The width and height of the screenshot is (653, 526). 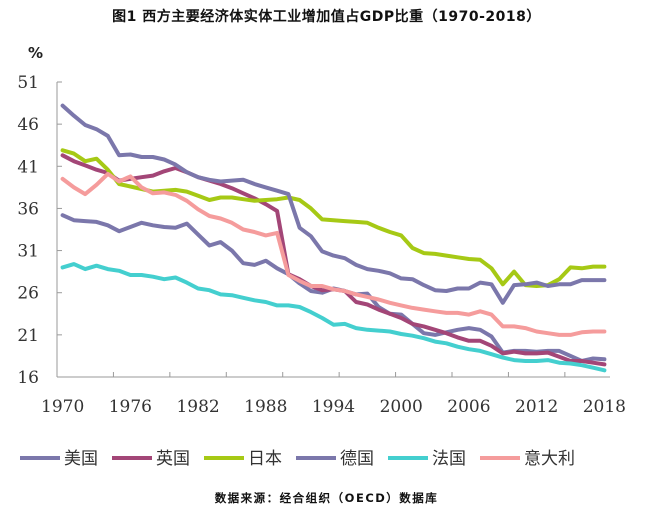 What do you see at coordinates (28, 378) in the screenshot?
I see `y-tick-label: 16` at bounding box center [28, 378].